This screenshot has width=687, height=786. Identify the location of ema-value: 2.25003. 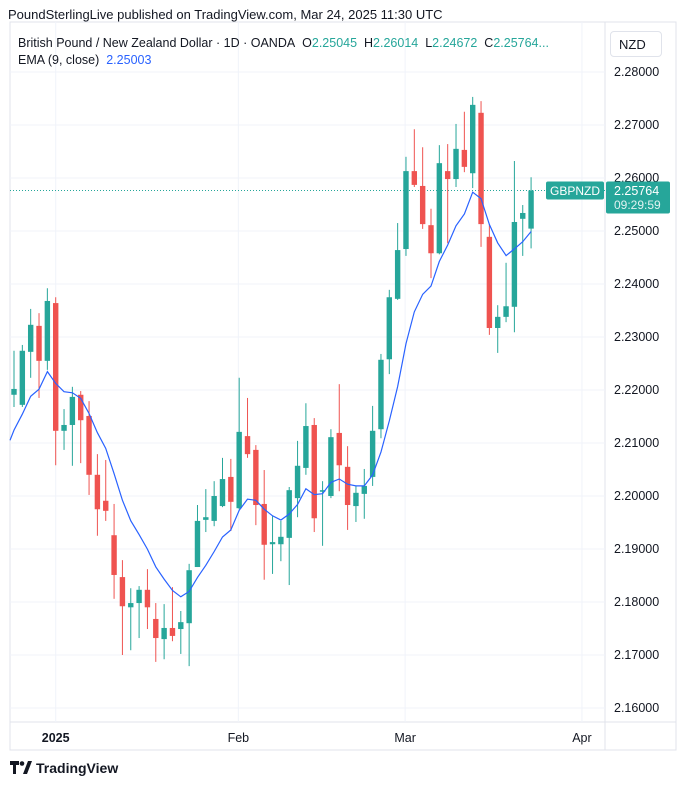
(129, 60).